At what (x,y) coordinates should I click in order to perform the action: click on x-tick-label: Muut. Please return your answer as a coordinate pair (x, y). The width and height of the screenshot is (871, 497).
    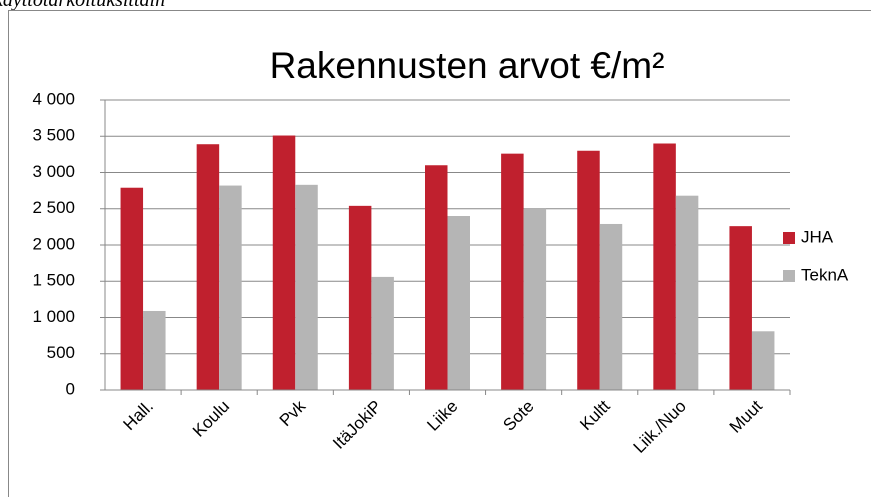
    Looking at the image, I should click on (746, 416).